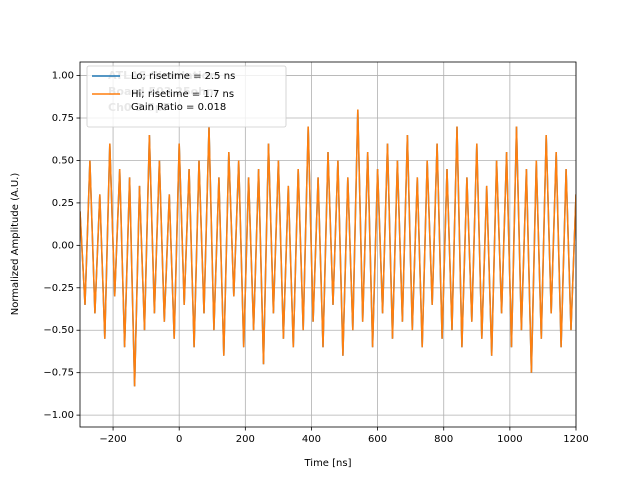 This screenshot has height=480, width=640. Describe the element at coordinates (443, 439) in the screenshot. I see `x-tick-label: 800` at that location.